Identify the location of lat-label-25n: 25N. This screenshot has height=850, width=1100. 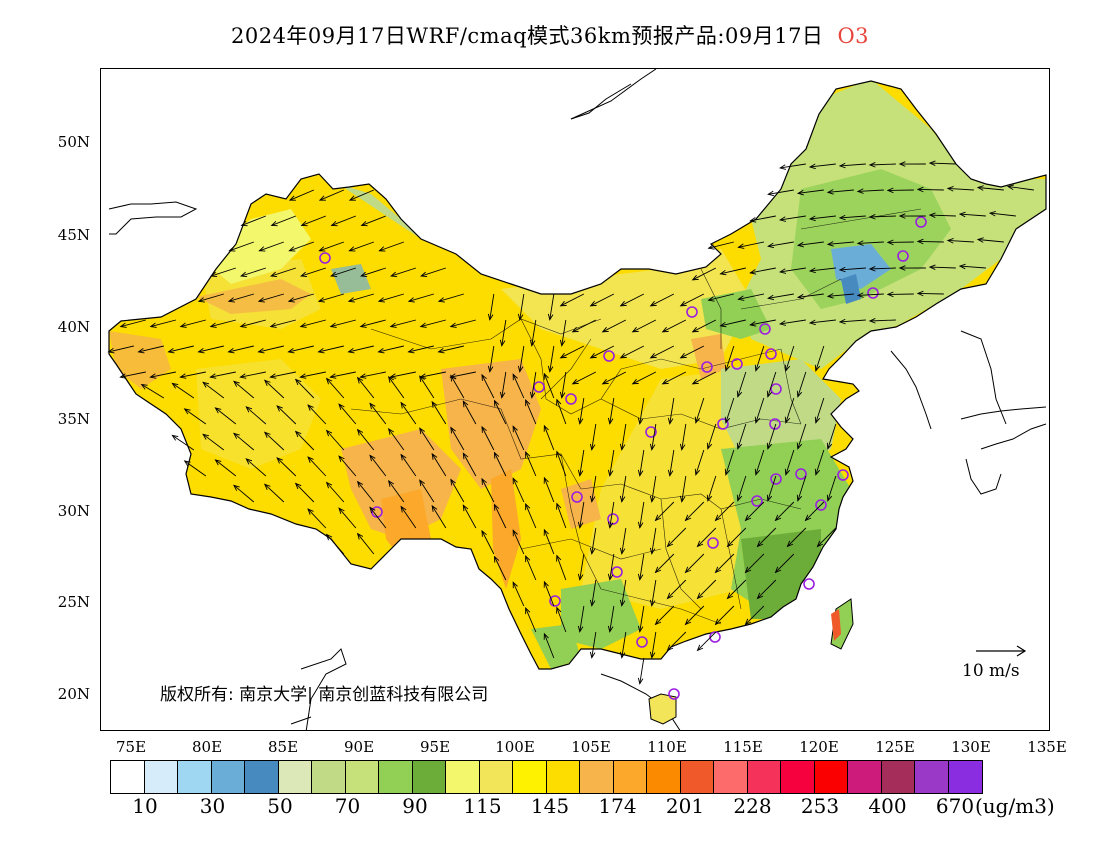
(73, 602).